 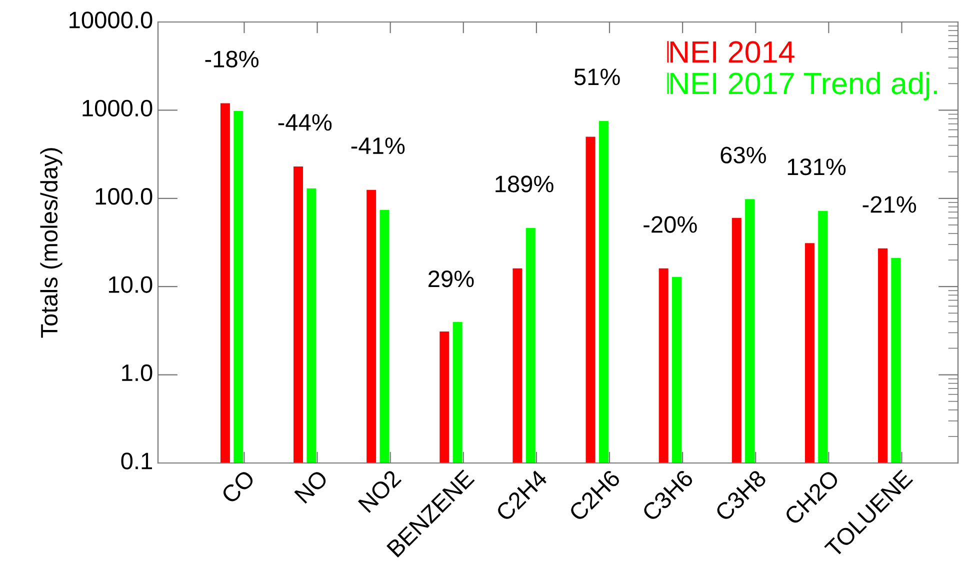 I want to click on y-tick-label: 1000.0, so click(x=117, y=108).